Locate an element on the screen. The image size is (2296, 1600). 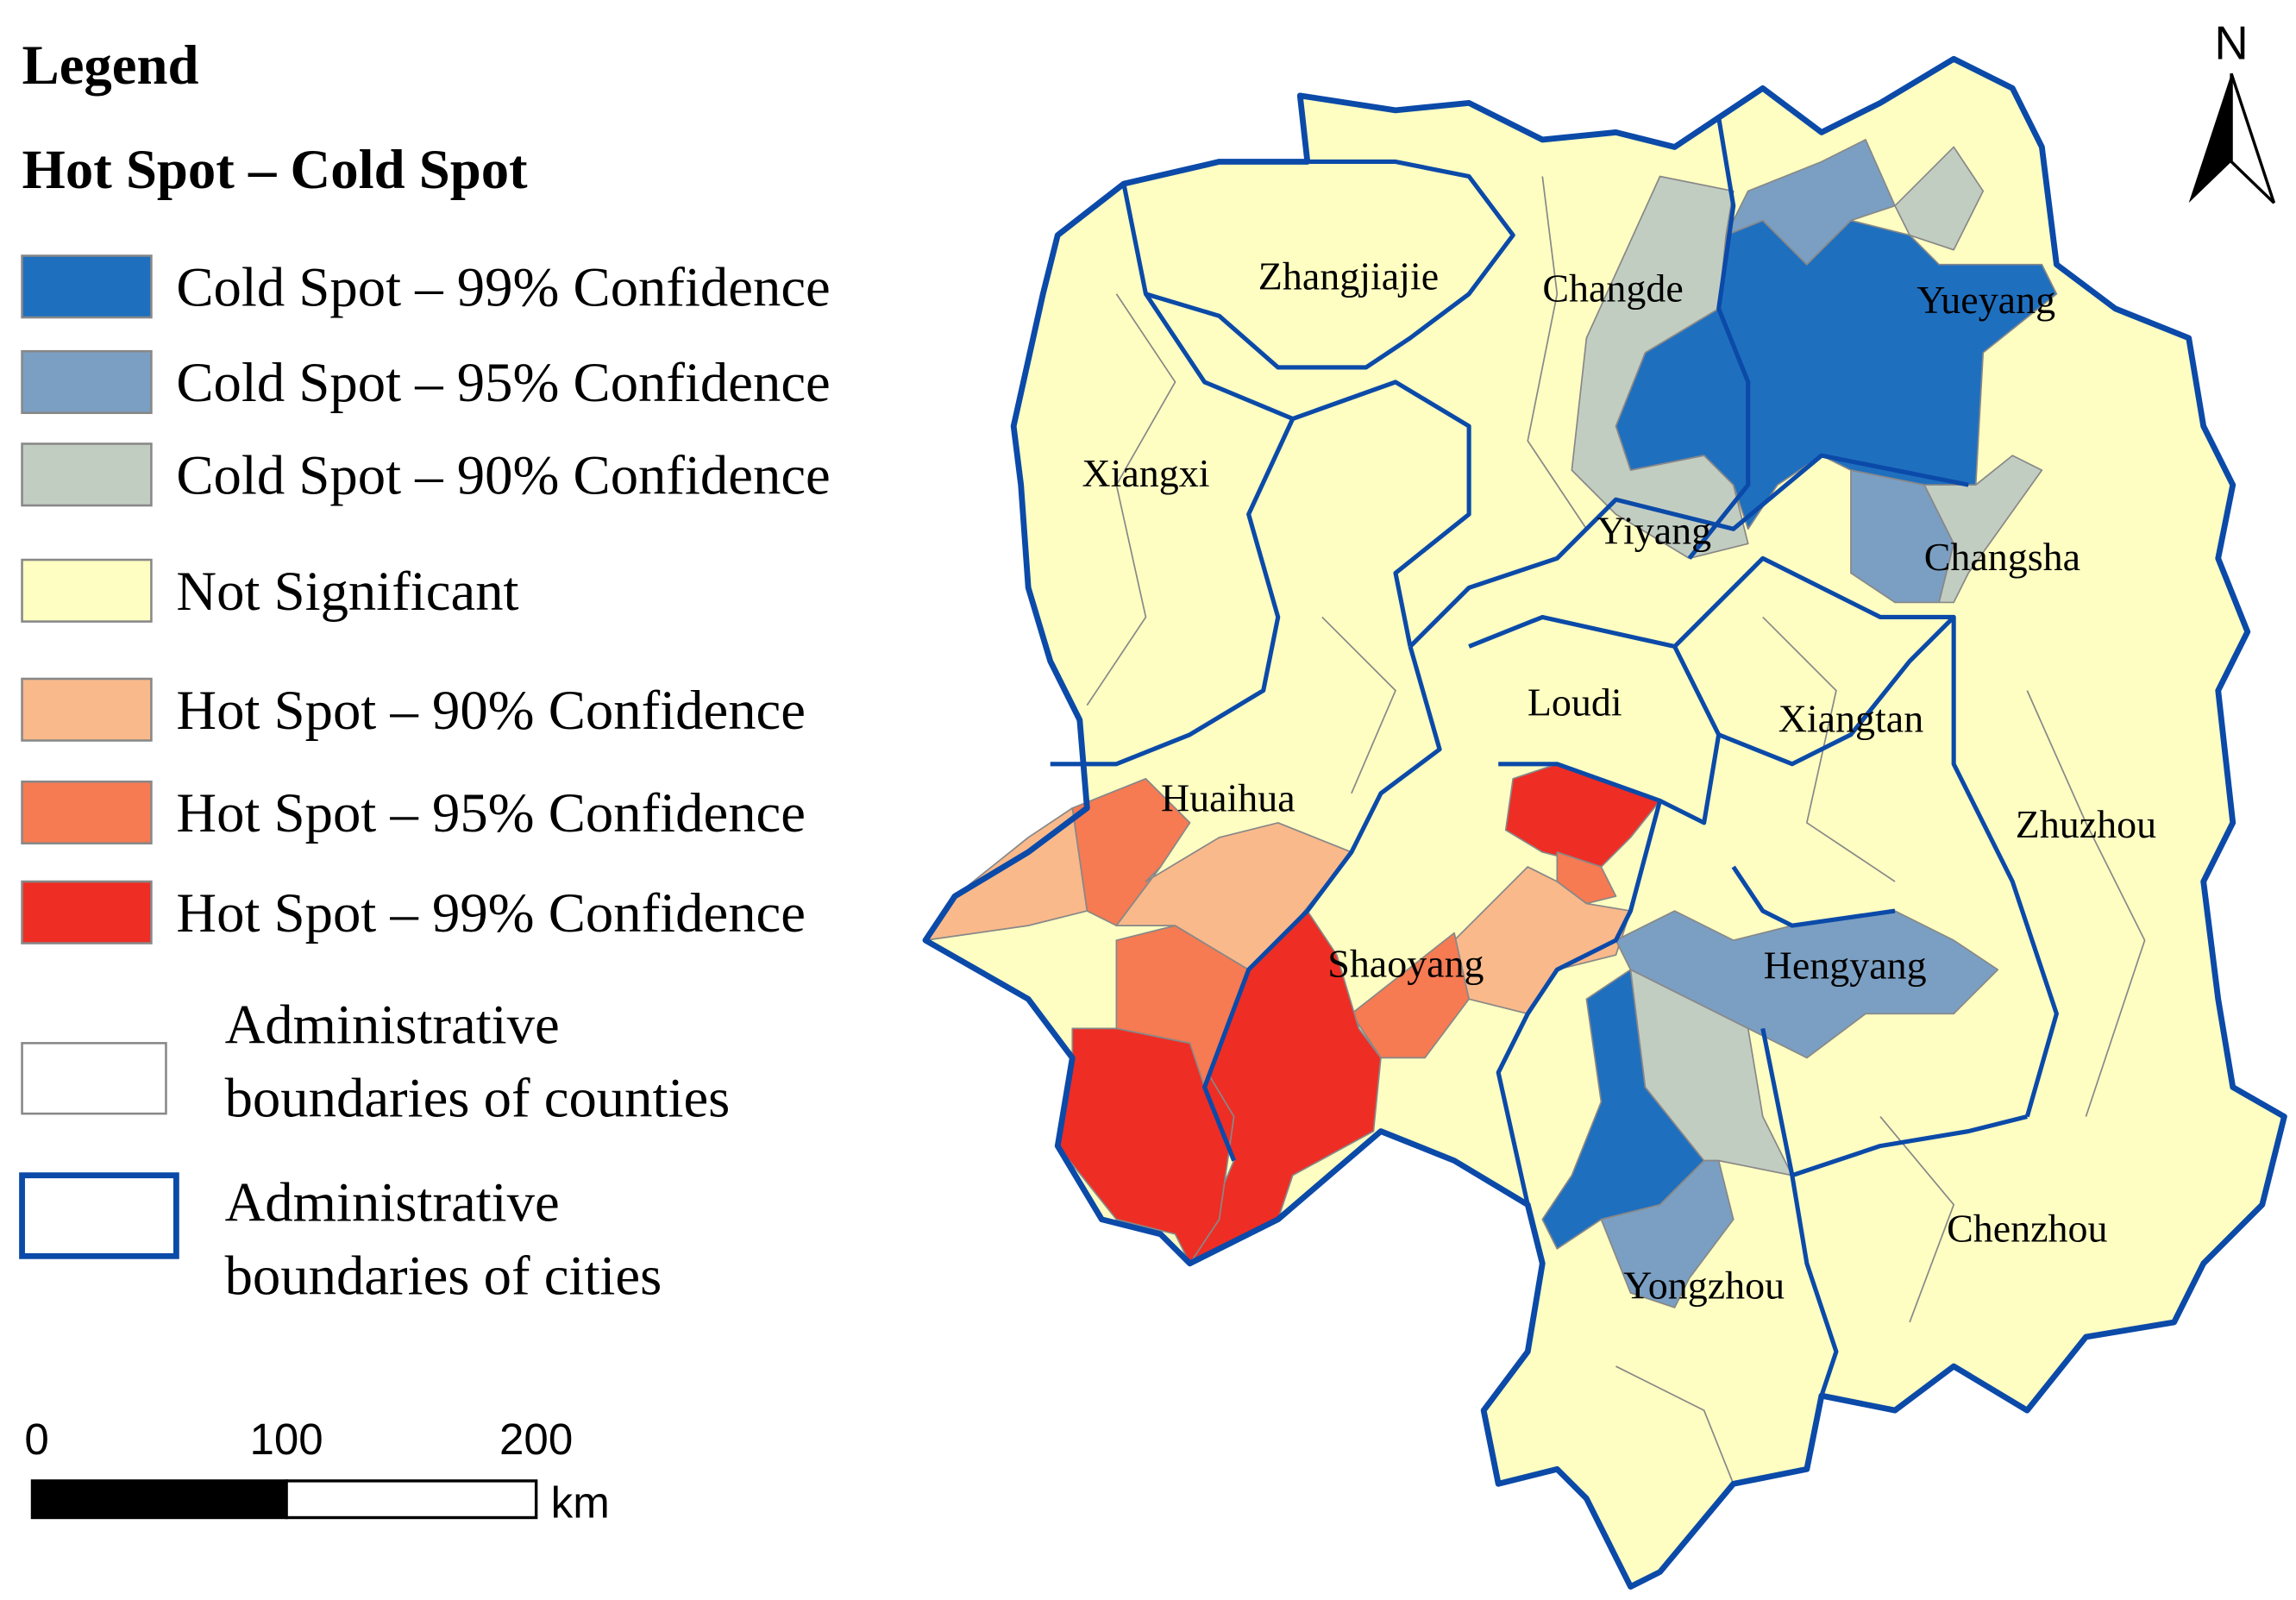
city-label: Yueyang is located at coordinates (1985, 300).